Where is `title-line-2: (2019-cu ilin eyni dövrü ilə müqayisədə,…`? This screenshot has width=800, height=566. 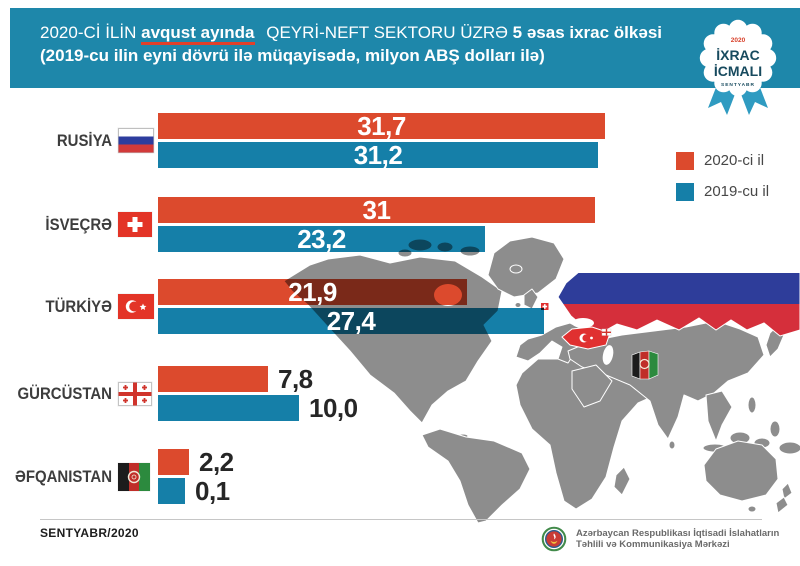 title-line-2: (2019-cu ilin eyni dövrü ilə müqayisədə,… is located at coordinates (292, 55).